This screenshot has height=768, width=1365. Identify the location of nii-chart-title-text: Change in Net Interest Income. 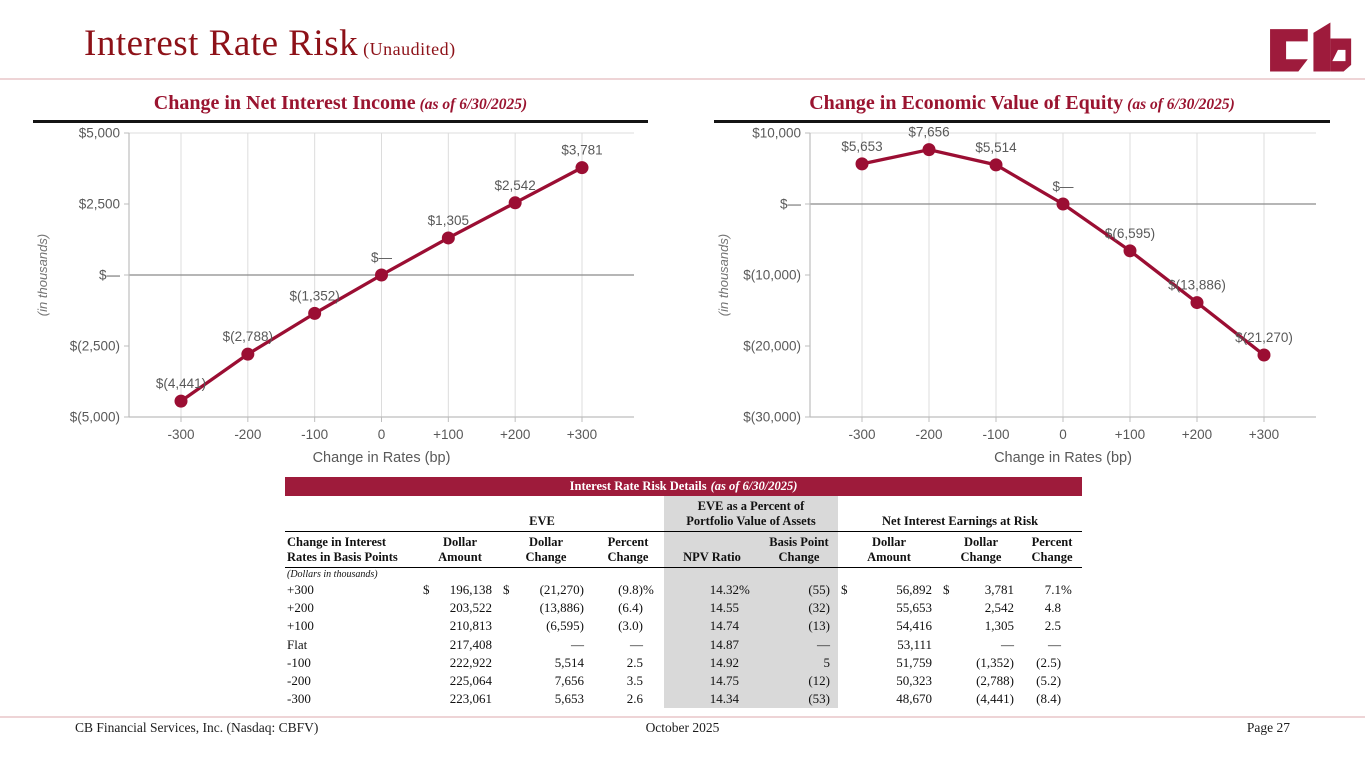
(284, 103).